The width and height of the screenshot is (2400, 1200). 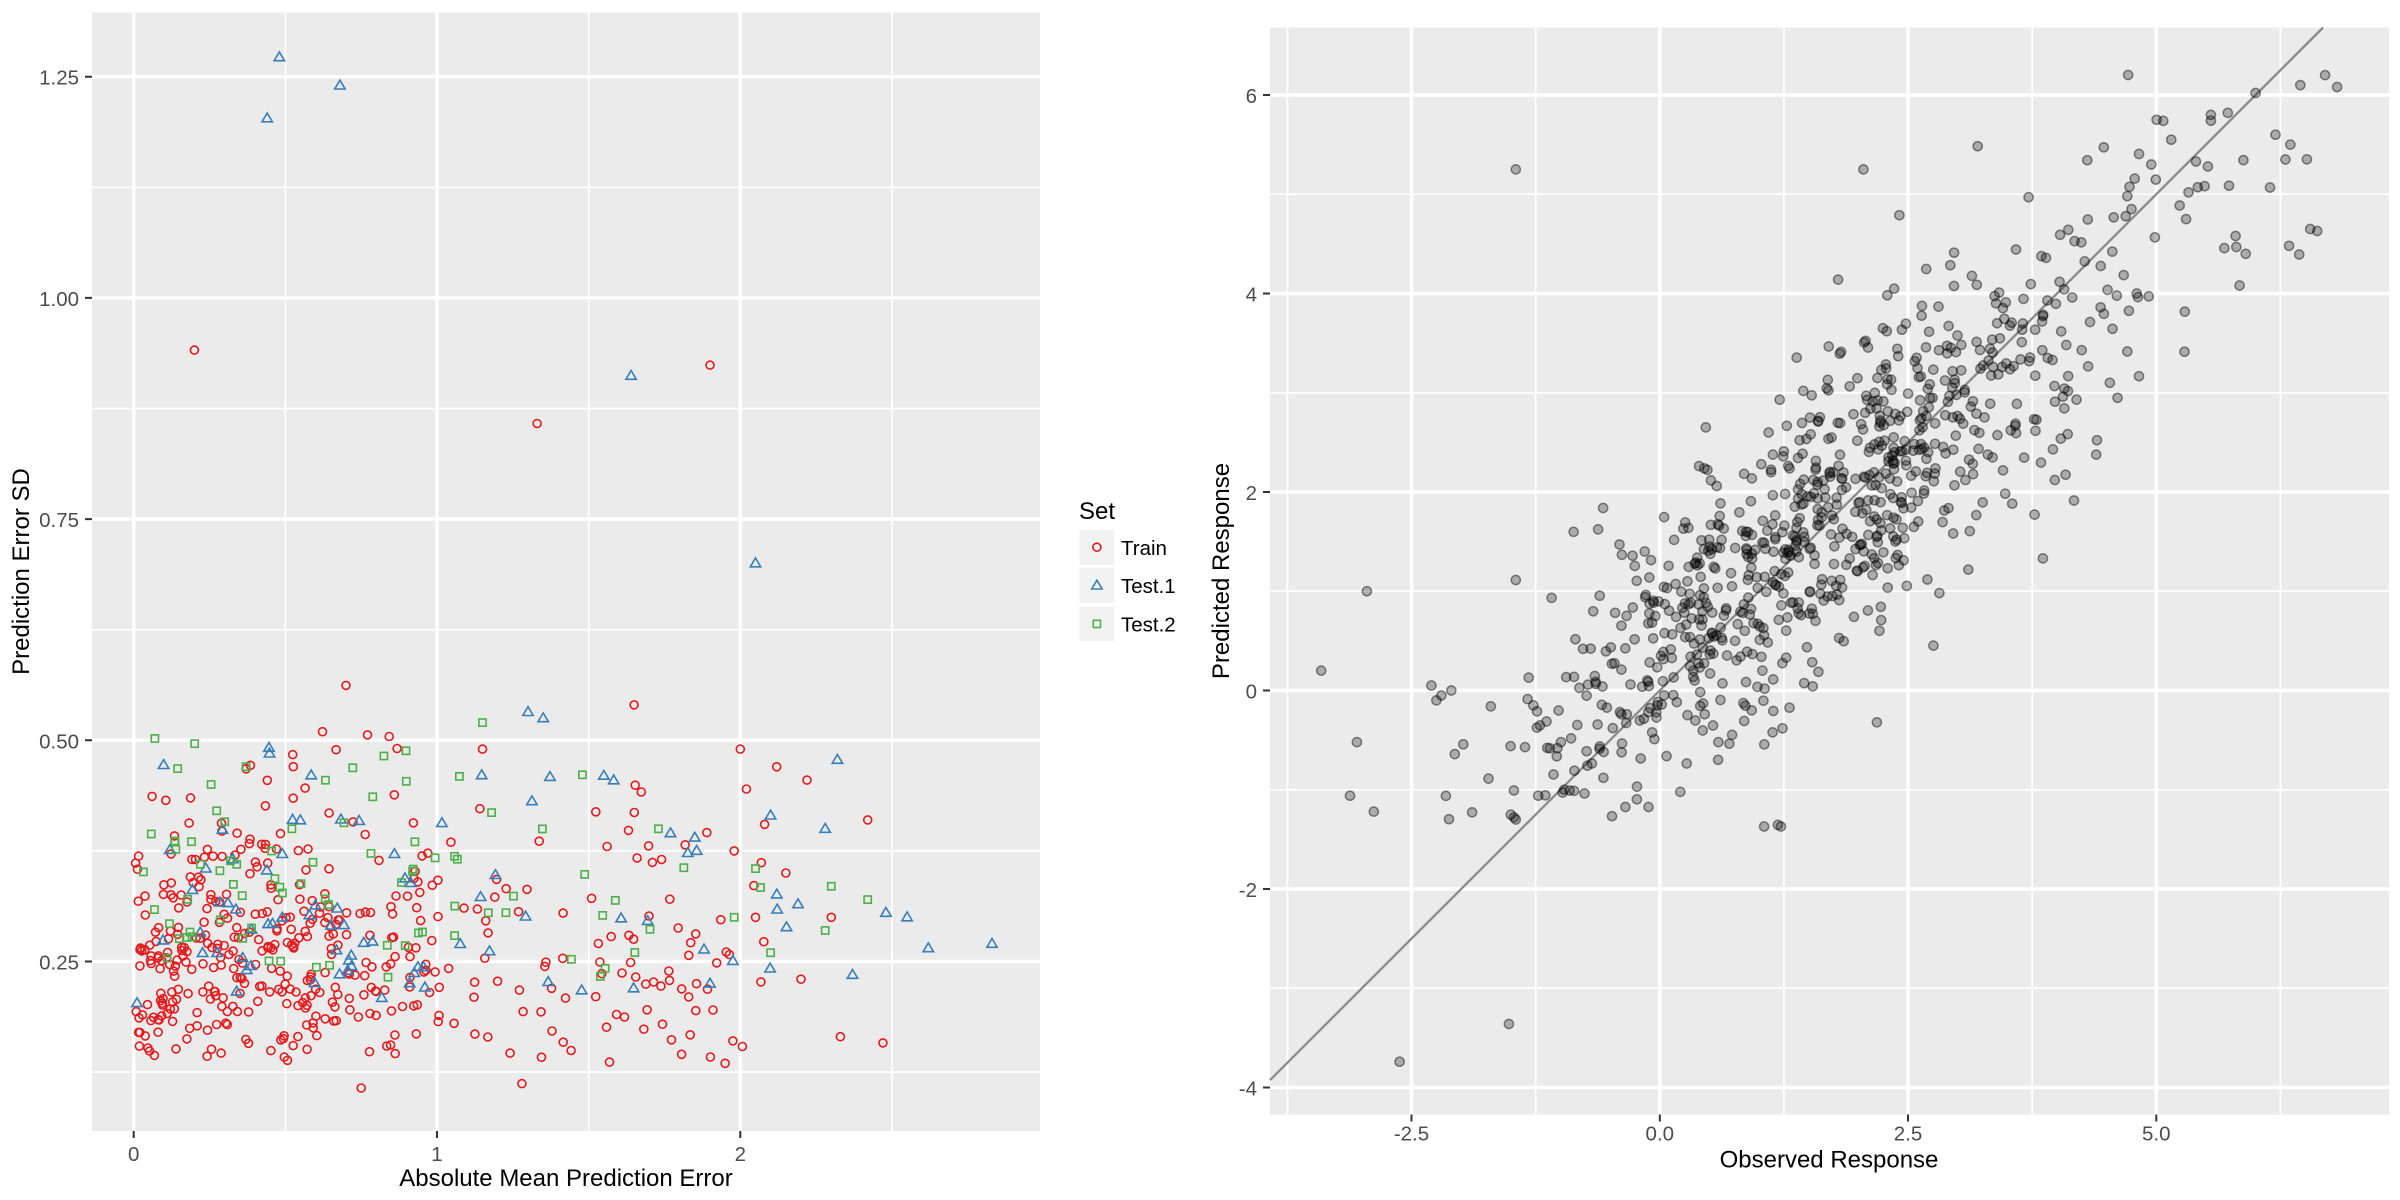 I want to click on svg-text: Prediction Error SD, so click(x=21, y=571).